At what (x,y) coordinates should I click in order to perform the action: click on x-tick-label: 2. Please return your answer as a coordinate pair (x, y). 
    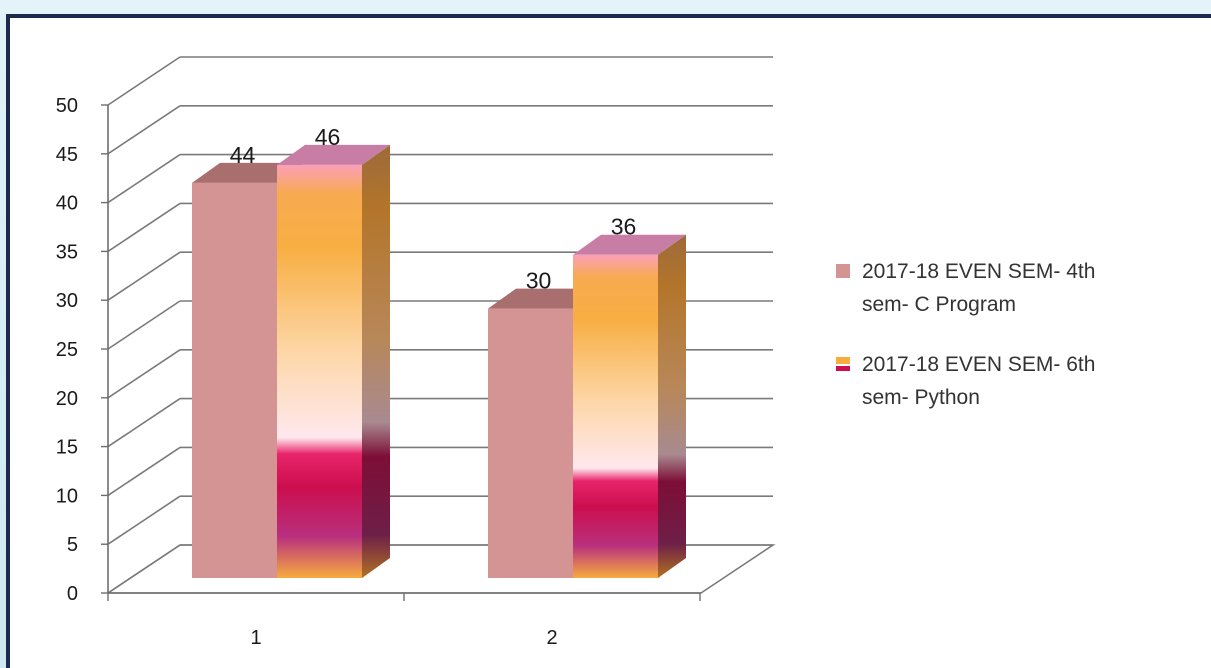
    Looking at the image, I should click on (551, 638).